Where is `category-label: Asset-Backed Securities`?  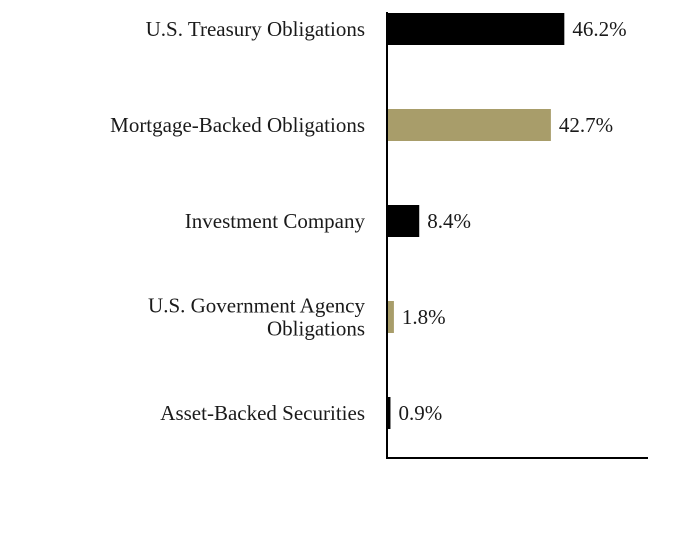 category-label: Asset-Backed Securities is located at coordinates (262, 413).